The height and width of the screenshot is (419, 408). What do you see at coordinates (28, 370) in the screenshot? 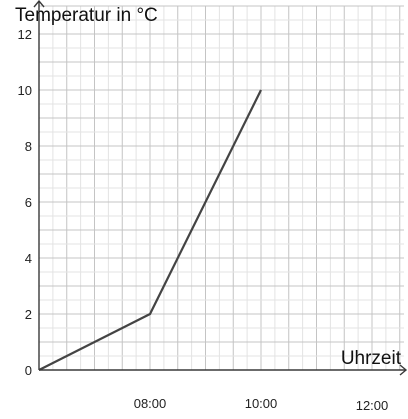
I see `y-tick-label: 0` at bounding box center [28, 370].